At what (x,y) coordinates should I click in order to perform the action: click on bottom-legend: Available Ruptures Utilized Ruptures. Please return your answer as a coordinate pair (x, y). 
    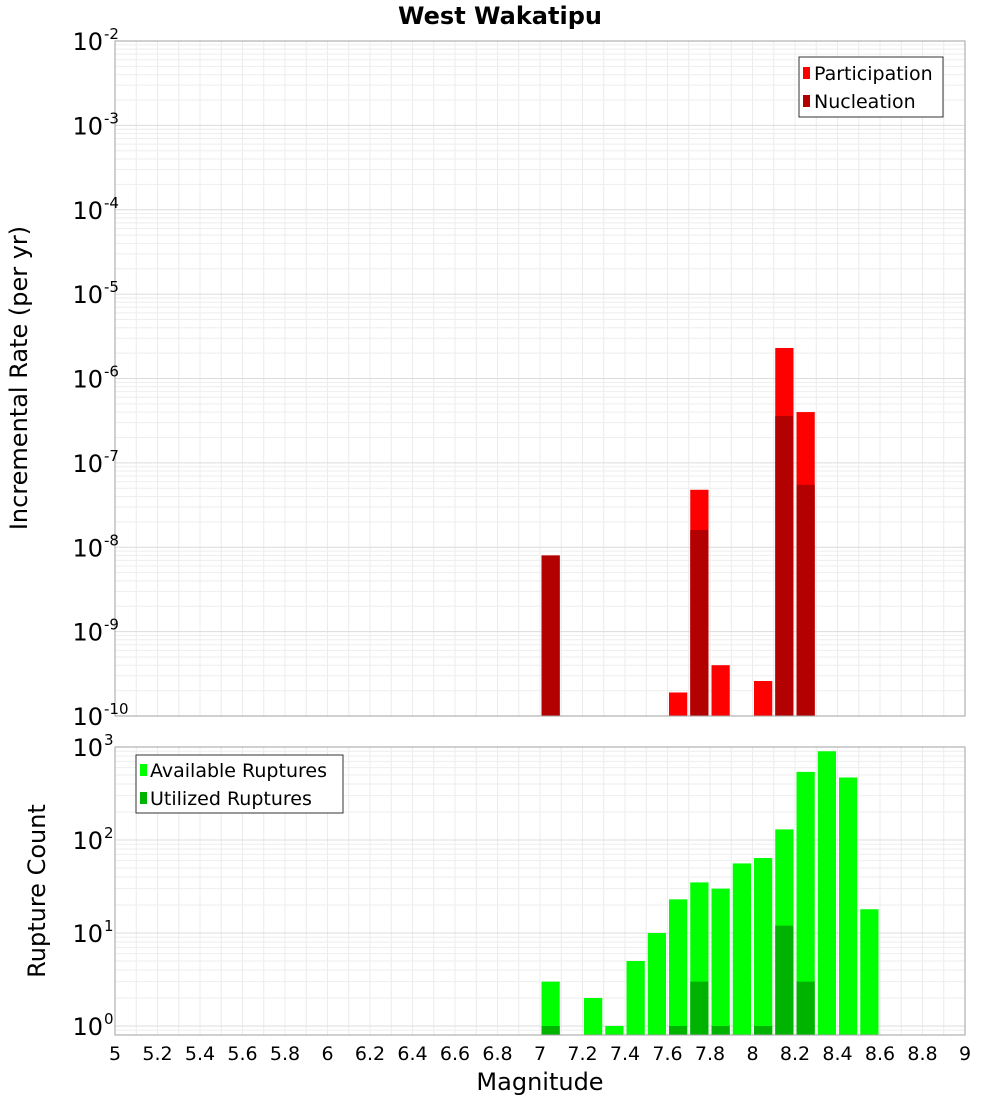
    Looking at the image, I should click on (239, 784).